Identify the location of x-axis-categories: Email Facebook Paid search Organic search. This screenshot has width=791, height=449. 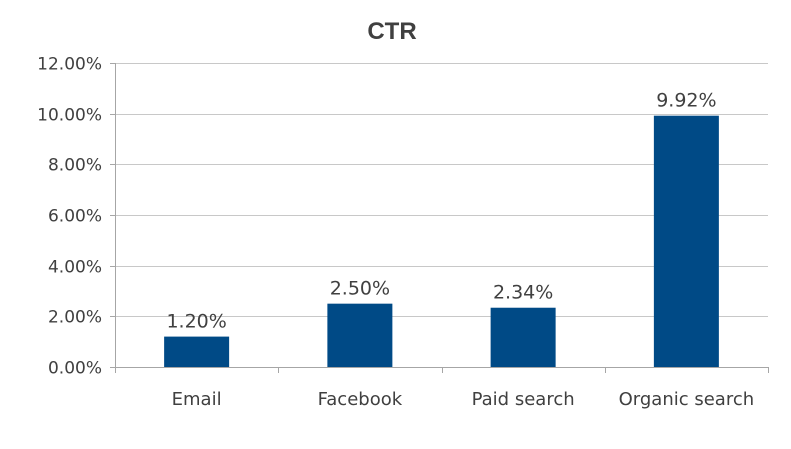
(463, 399).